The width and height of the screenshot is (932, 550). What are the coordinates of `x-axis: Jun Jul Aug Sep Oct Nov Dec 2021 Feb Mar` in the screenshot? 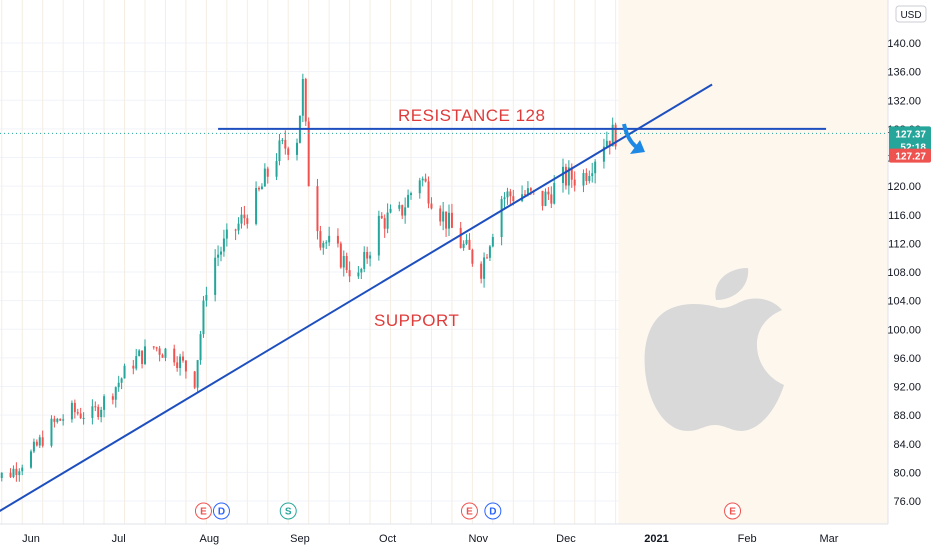 It's located at (444, 534).